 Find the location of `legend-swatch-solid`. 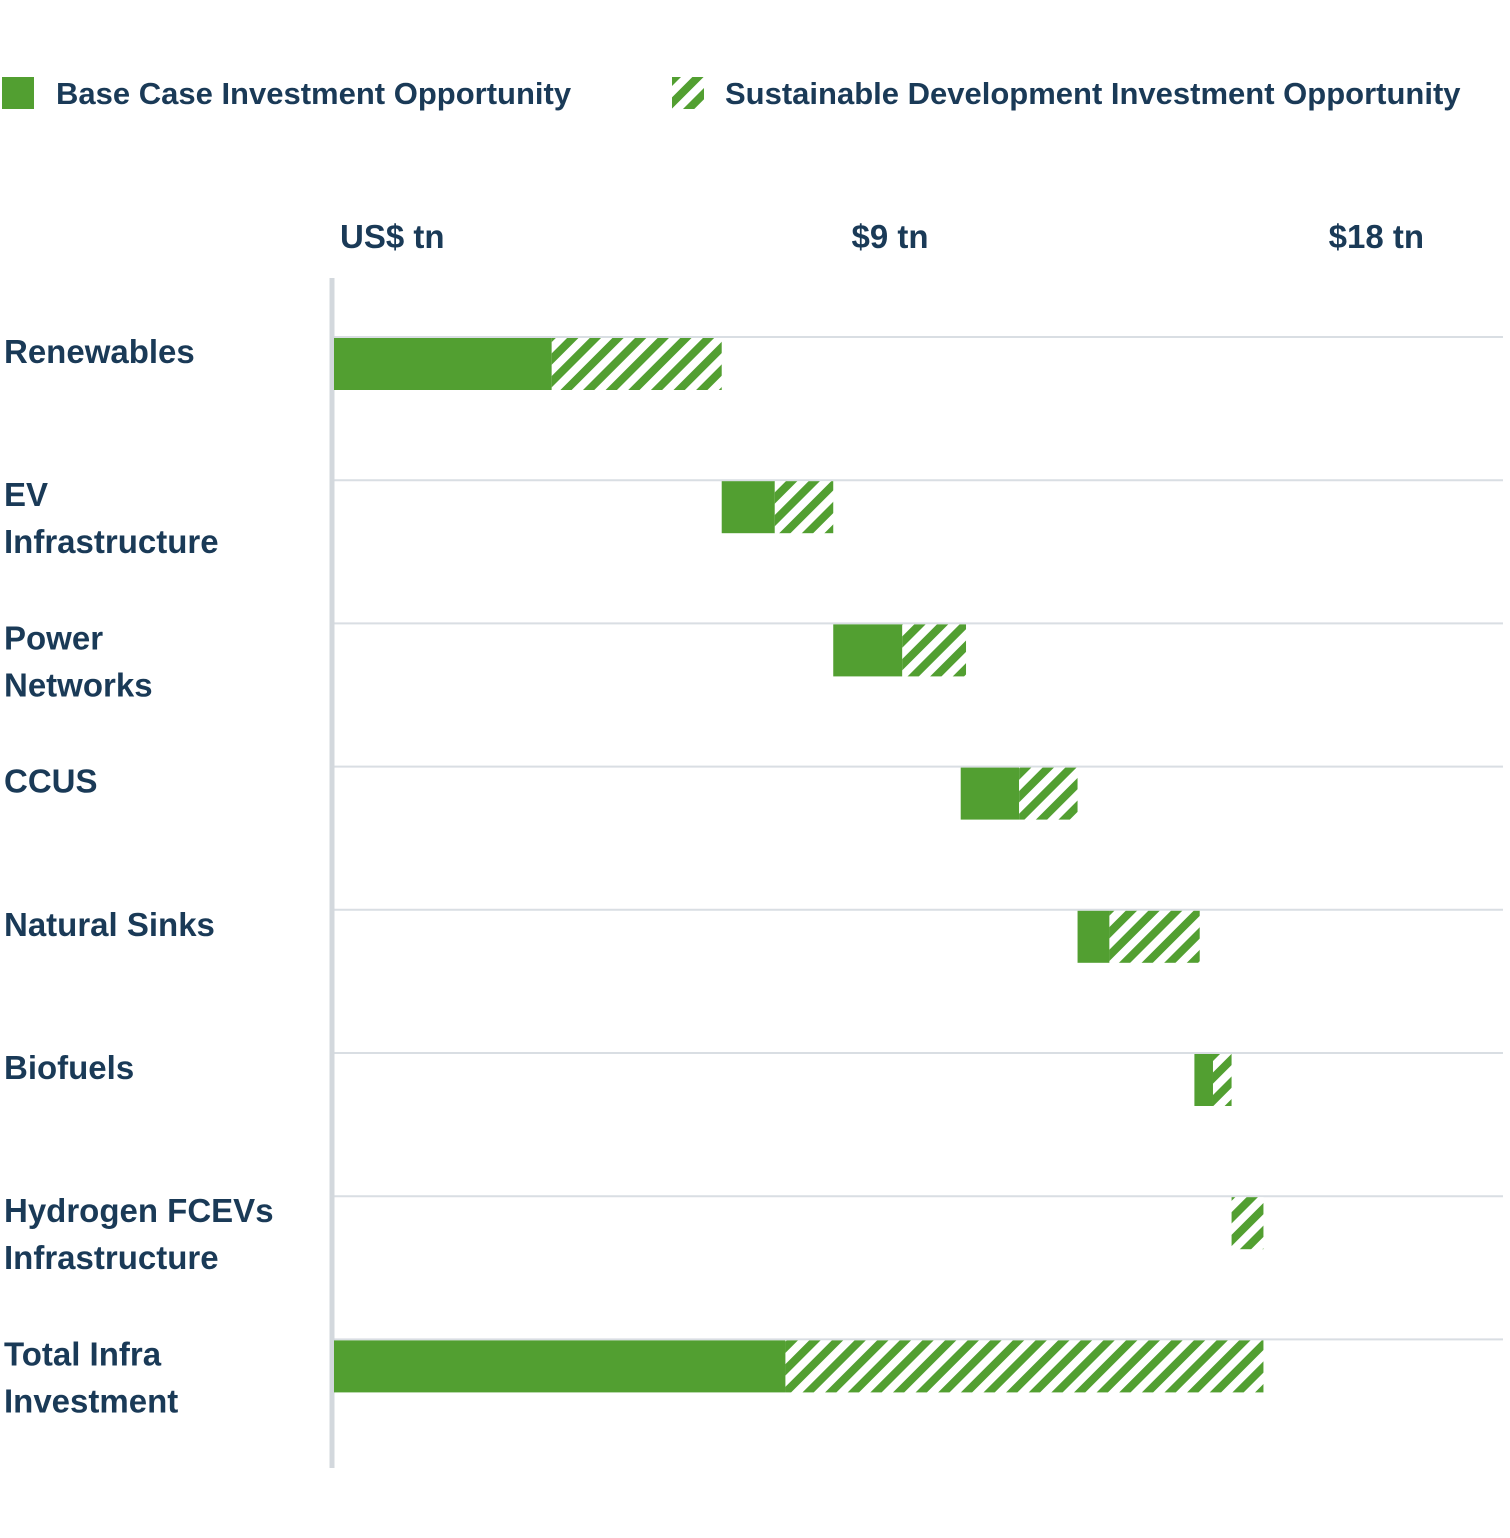

legend-swatch-solid is located at coordinates (18, 93).